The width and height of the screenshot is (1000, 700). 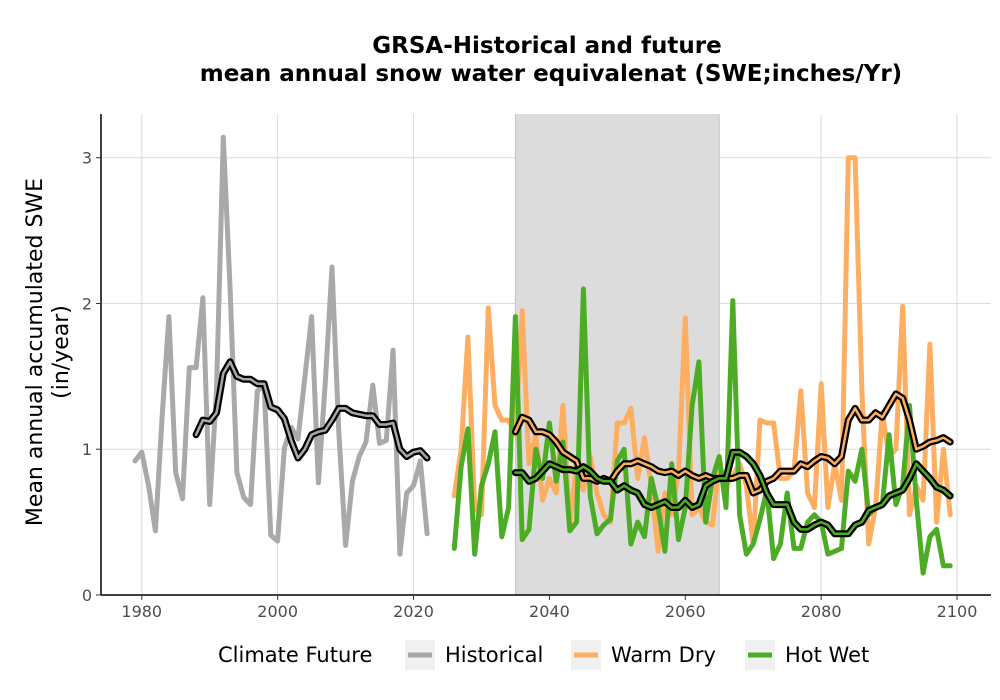 I want to click on smoothed-line-historical, so click(x=311, y=410).